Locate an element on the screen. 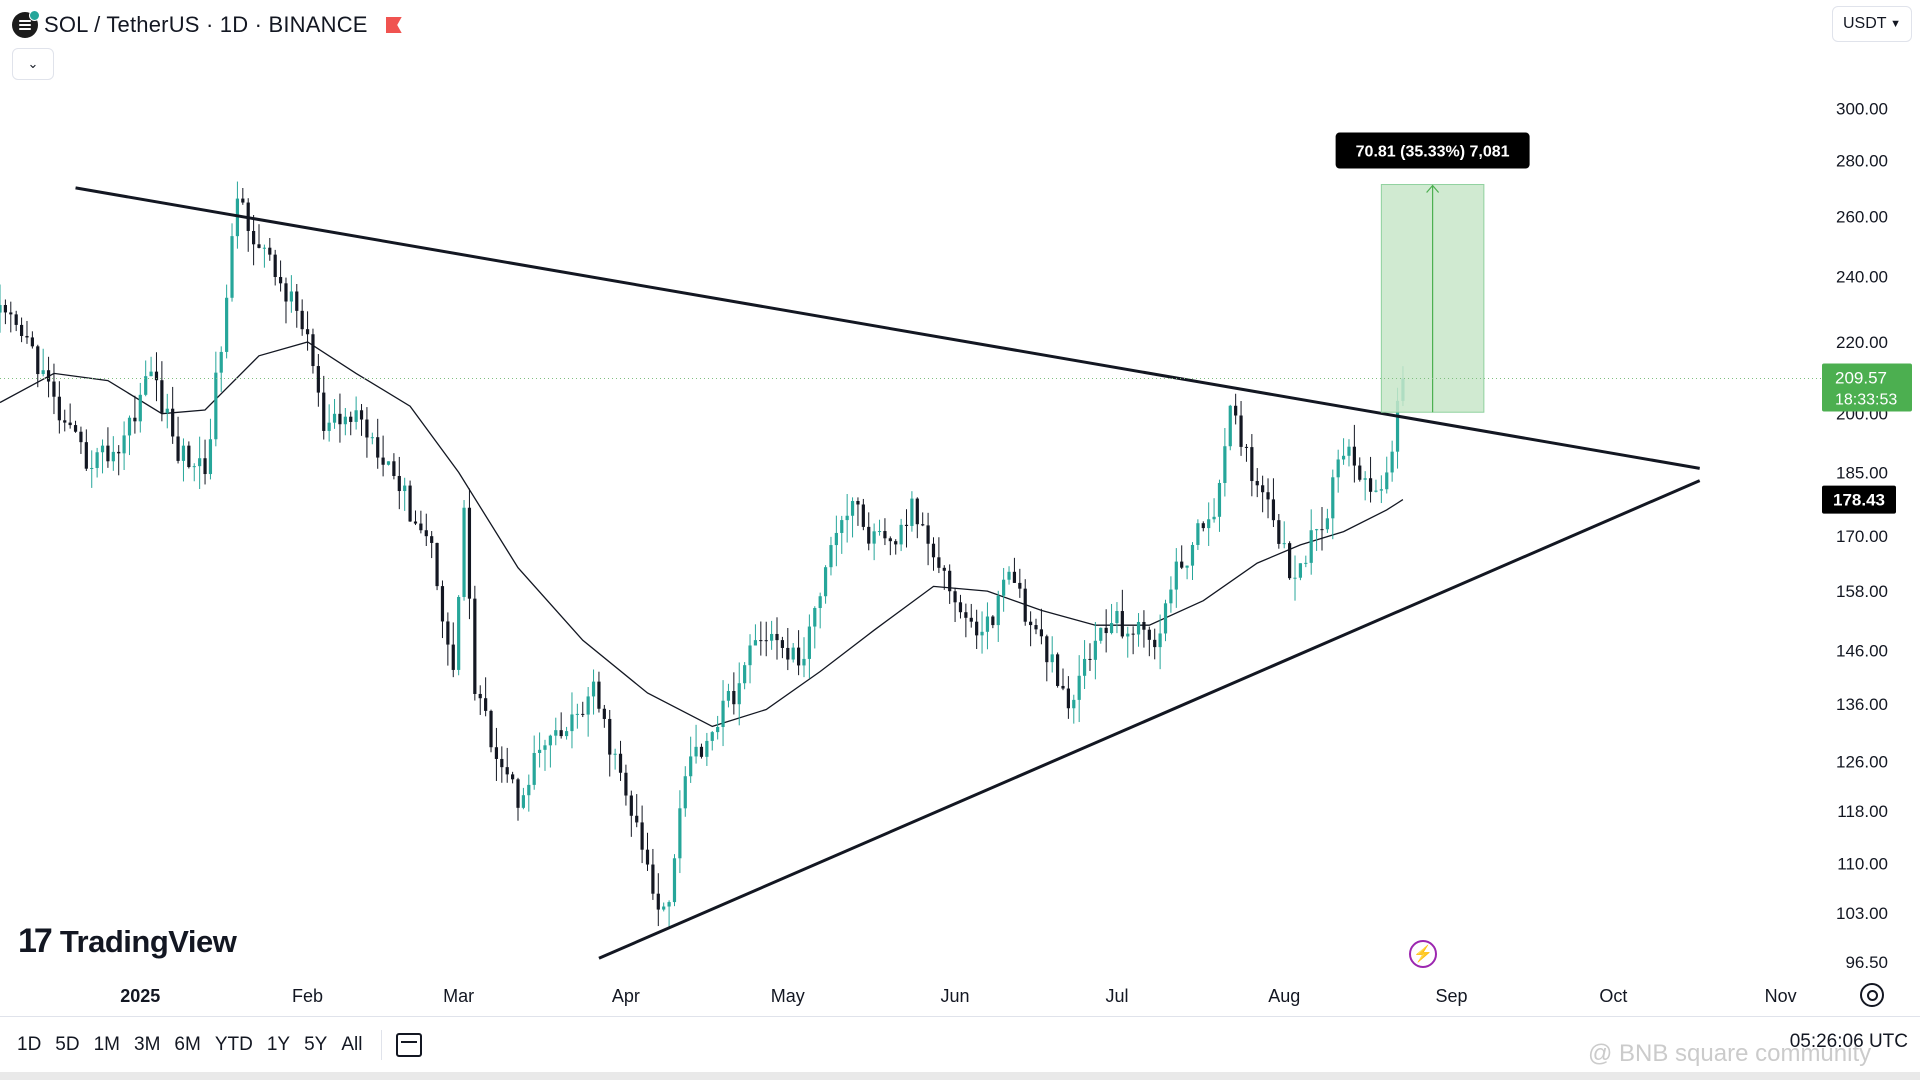  lightning-icon: ⚡ is located at coordinates (1423, 954).